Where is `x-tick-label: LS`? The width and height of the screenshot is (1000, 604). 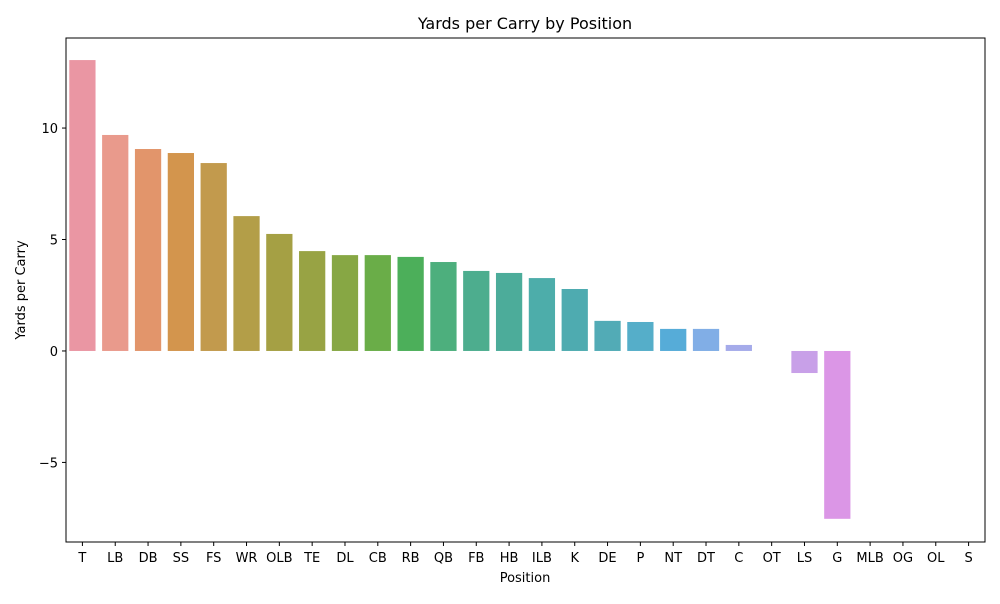 x-tick-label: LS is located at coordinates (805, 558).